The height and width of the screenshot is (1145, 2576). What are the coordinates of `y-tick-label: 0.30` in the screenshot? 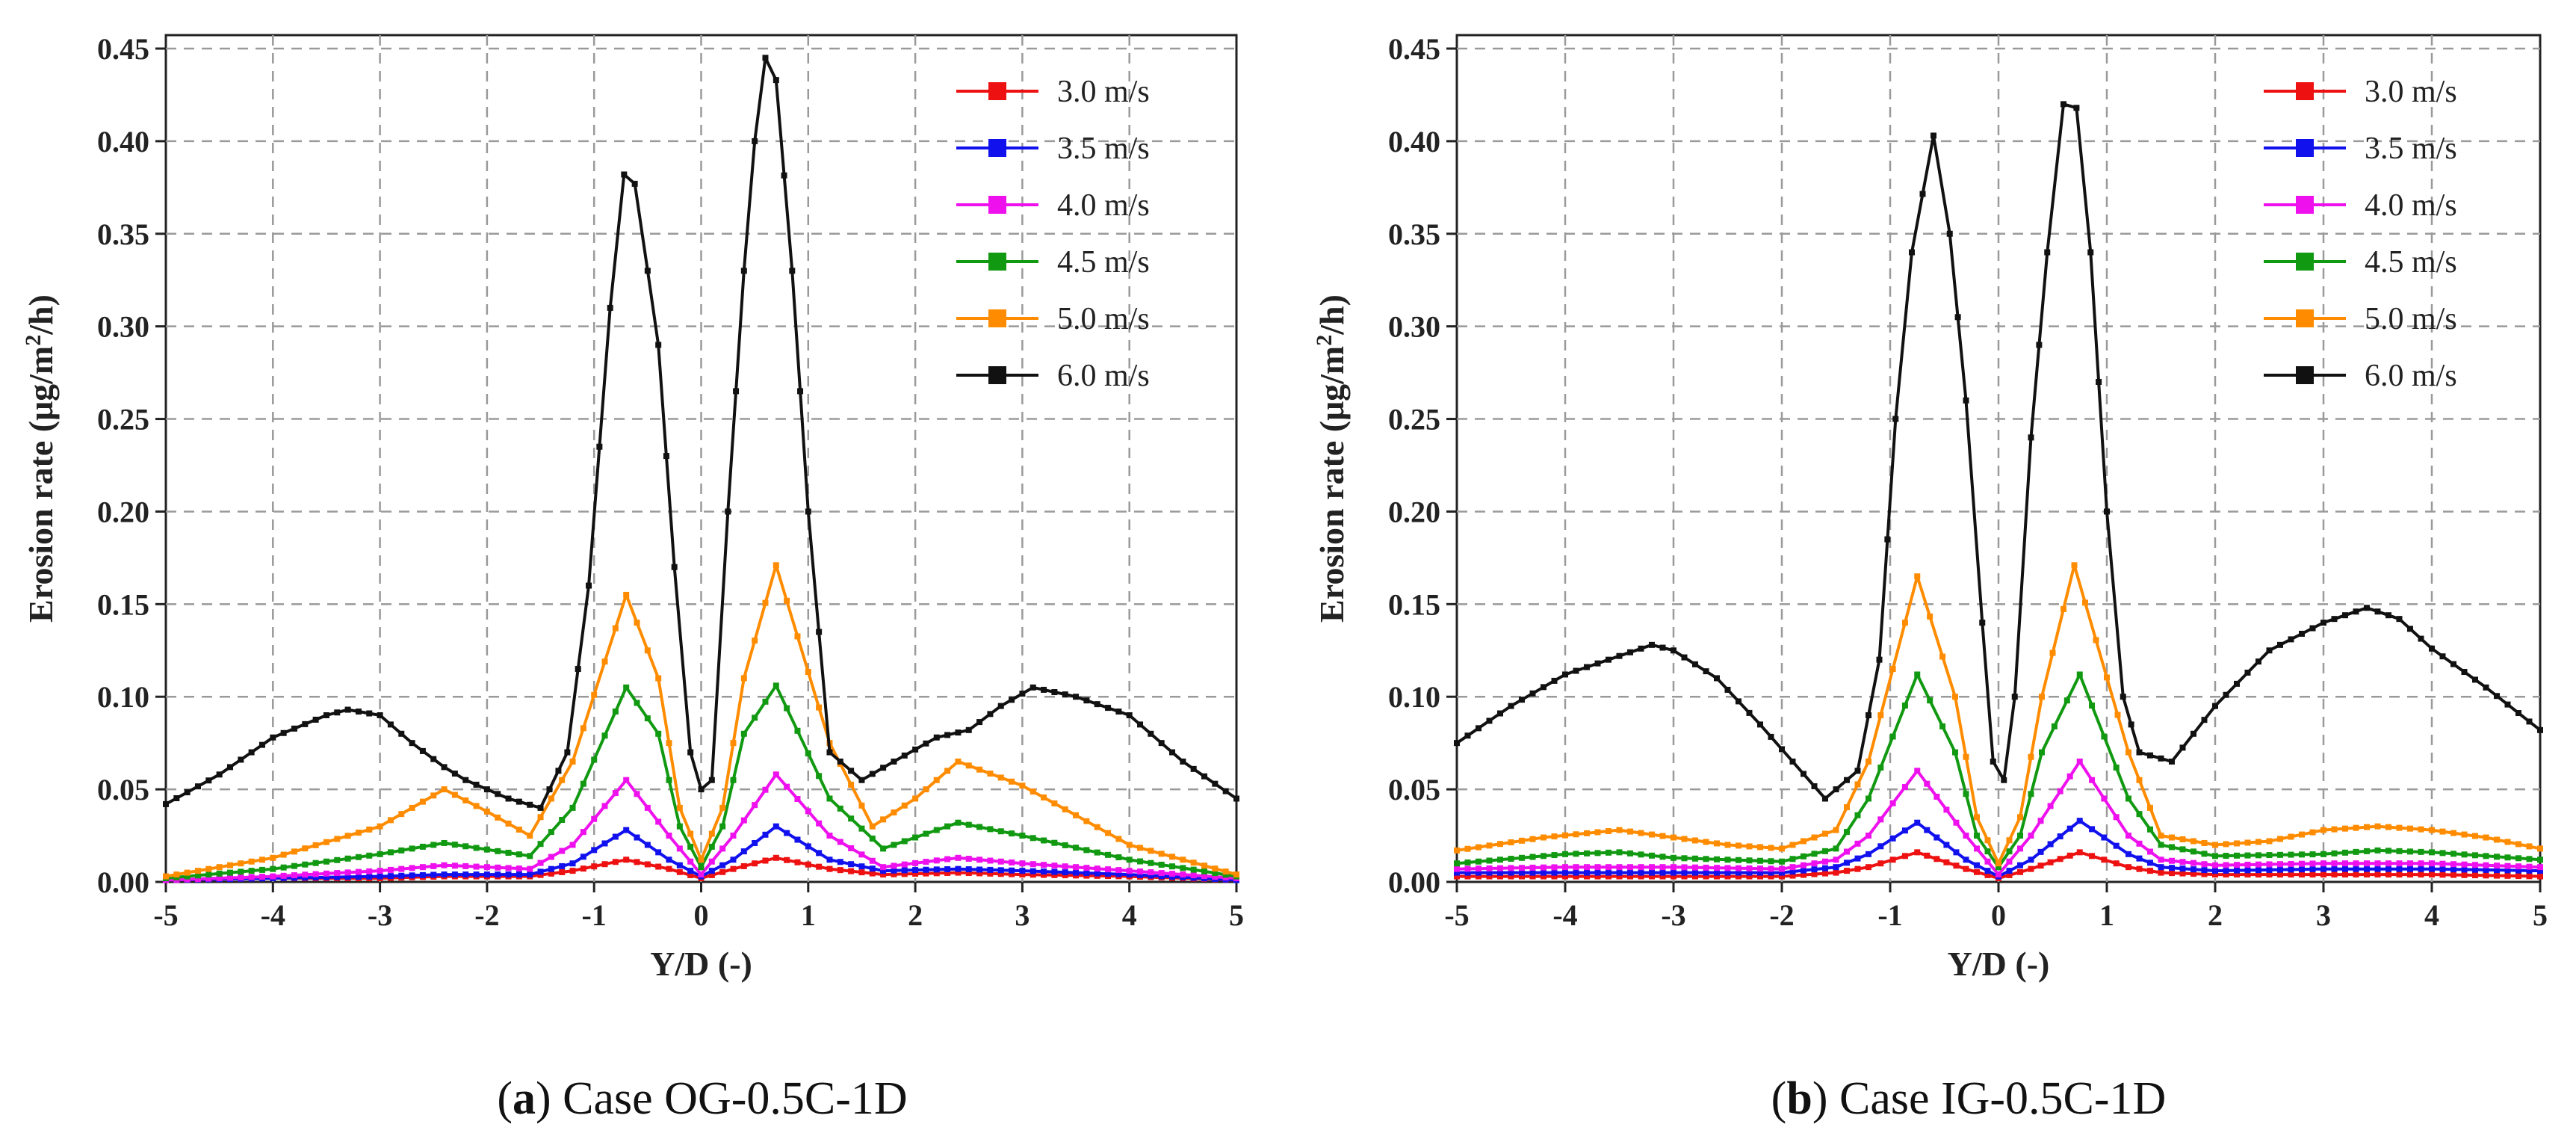 It's located at (123, 327).